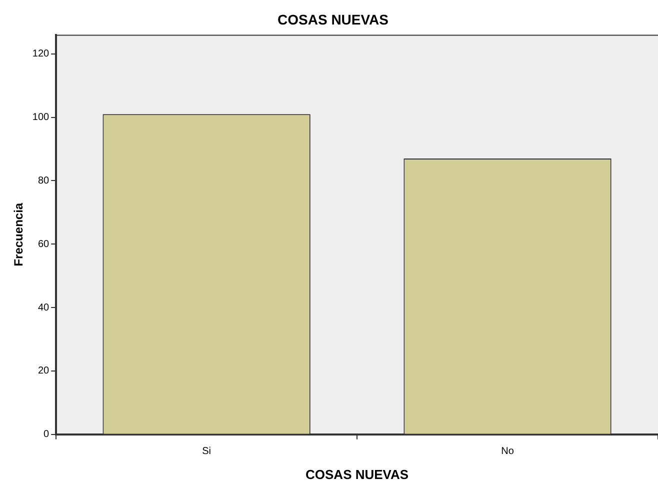 This screenshot has height=491, width=658. What do you see at coordinates (47, 434) in the screenshot?
I see `y-tick-label: 0` at bounding box center [47, 434].